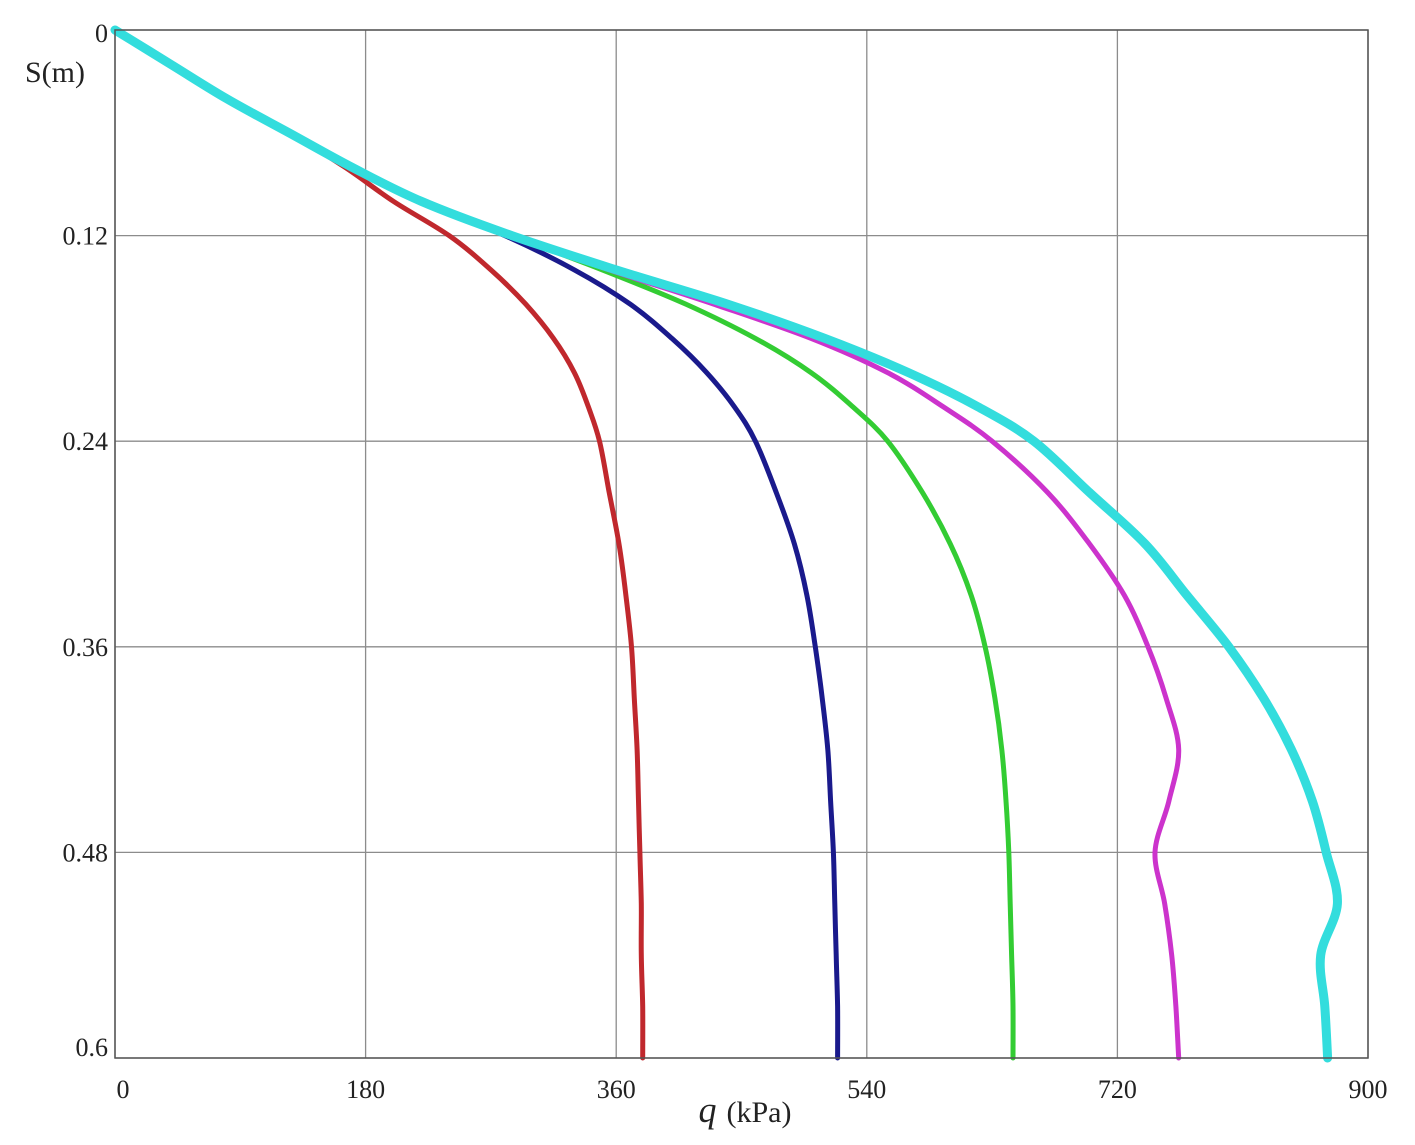 This screenshot has width=1415, height=1145. I want to click on x-tick-label: 720, so click(1117, 1089).